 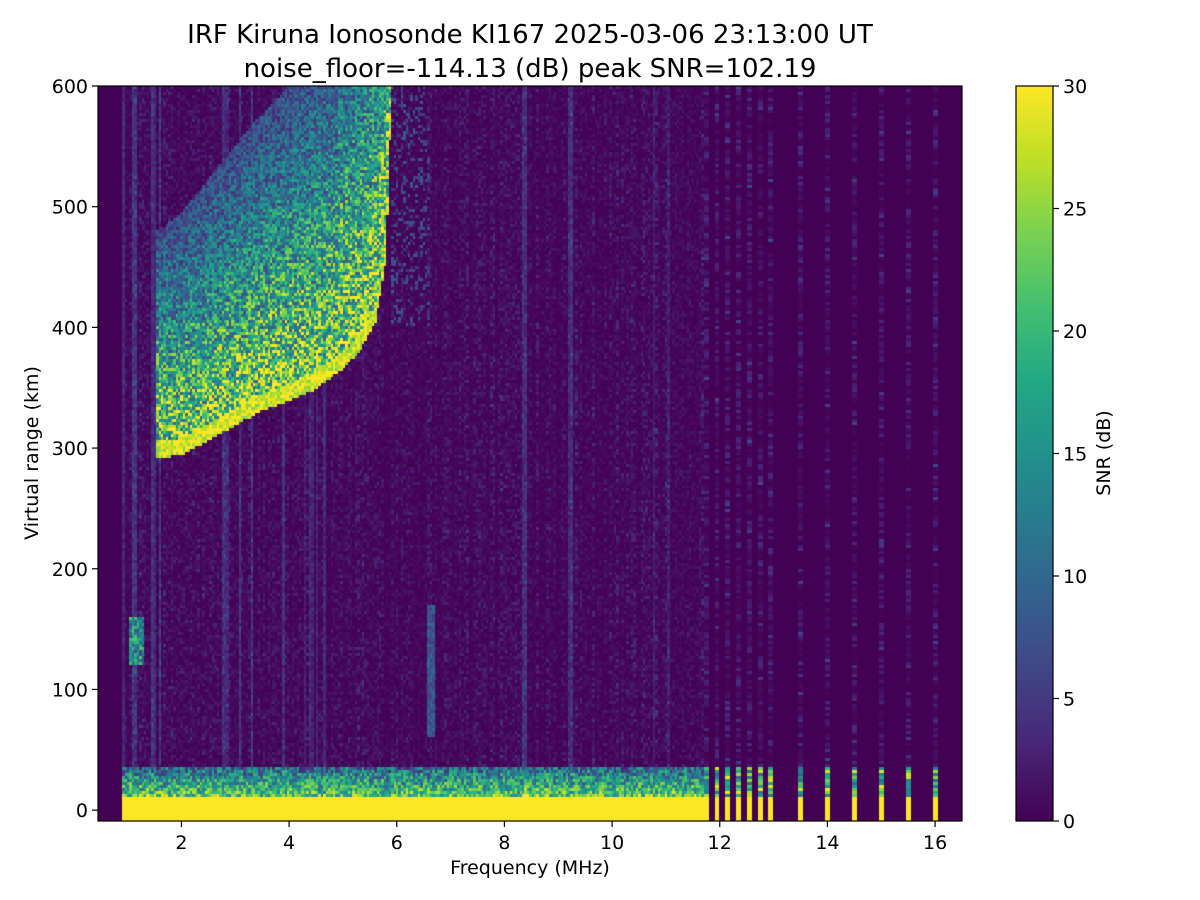 What do you see at coordinates (1069, 700) in the screenshot?
I see `colorbar-tick-label: 5` at bounding box center [1069, 700].